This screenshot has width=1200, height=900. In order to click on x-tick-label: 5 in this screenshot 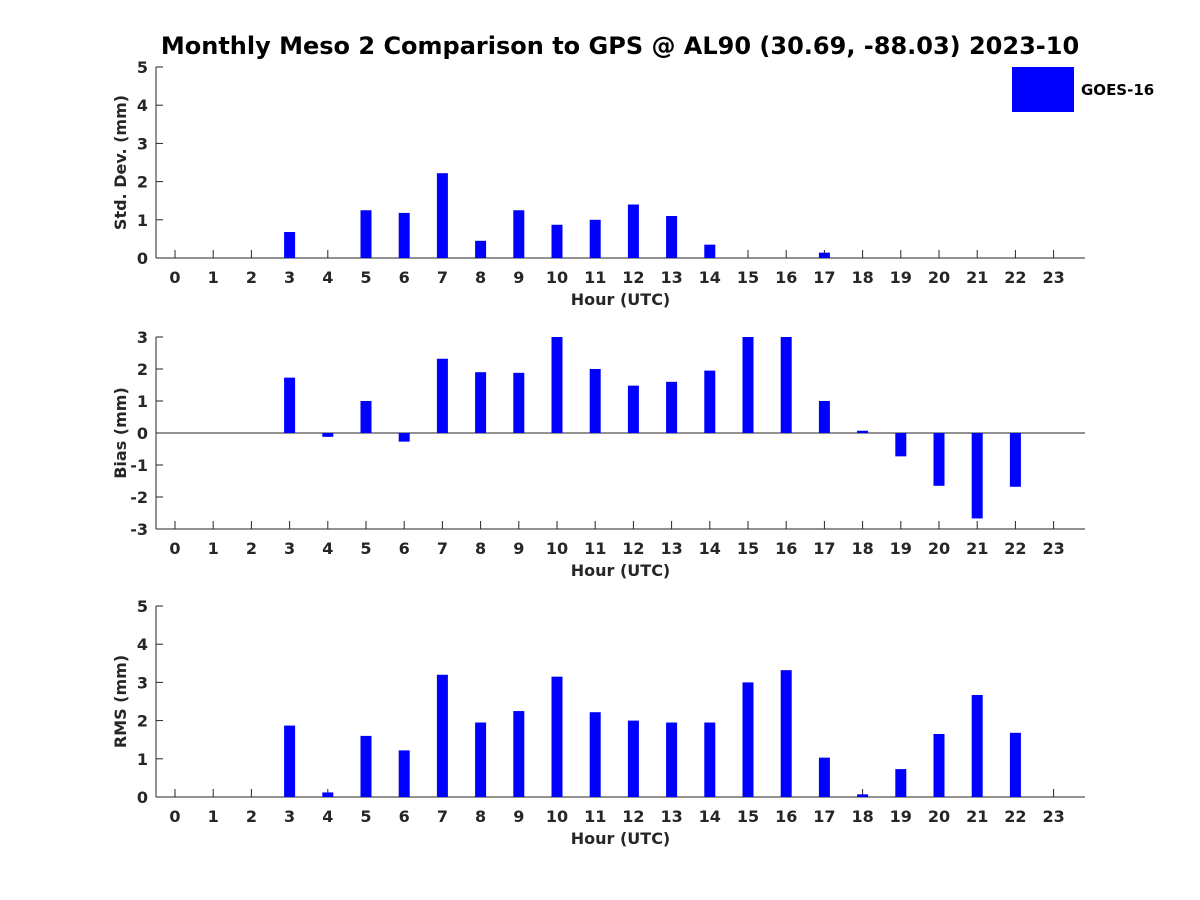, I will do `click(365, 277)`.